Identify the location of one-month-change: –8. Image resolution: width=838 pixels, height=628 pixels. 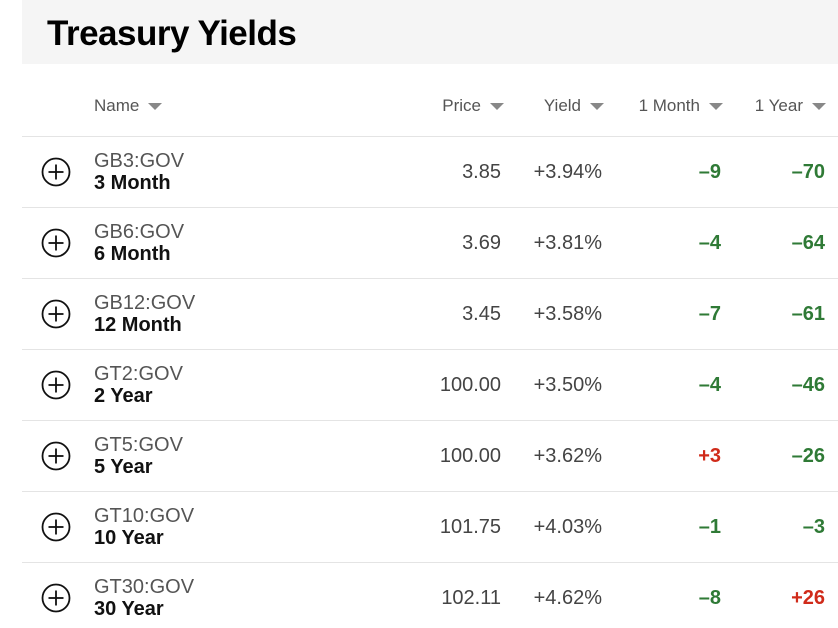
(709, 598).